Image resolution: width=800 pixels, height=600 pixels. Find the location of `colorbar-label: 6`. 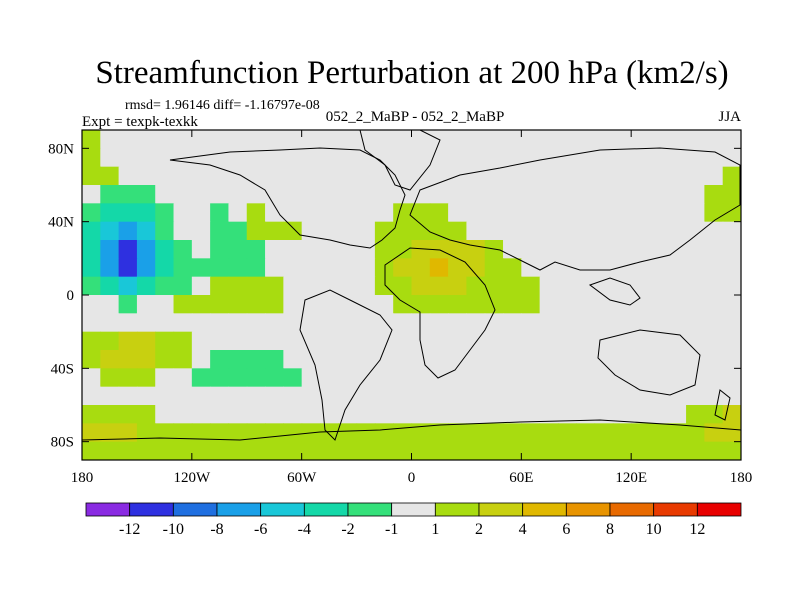

colorbar-label: 6 is located at coordinates (566, 529).